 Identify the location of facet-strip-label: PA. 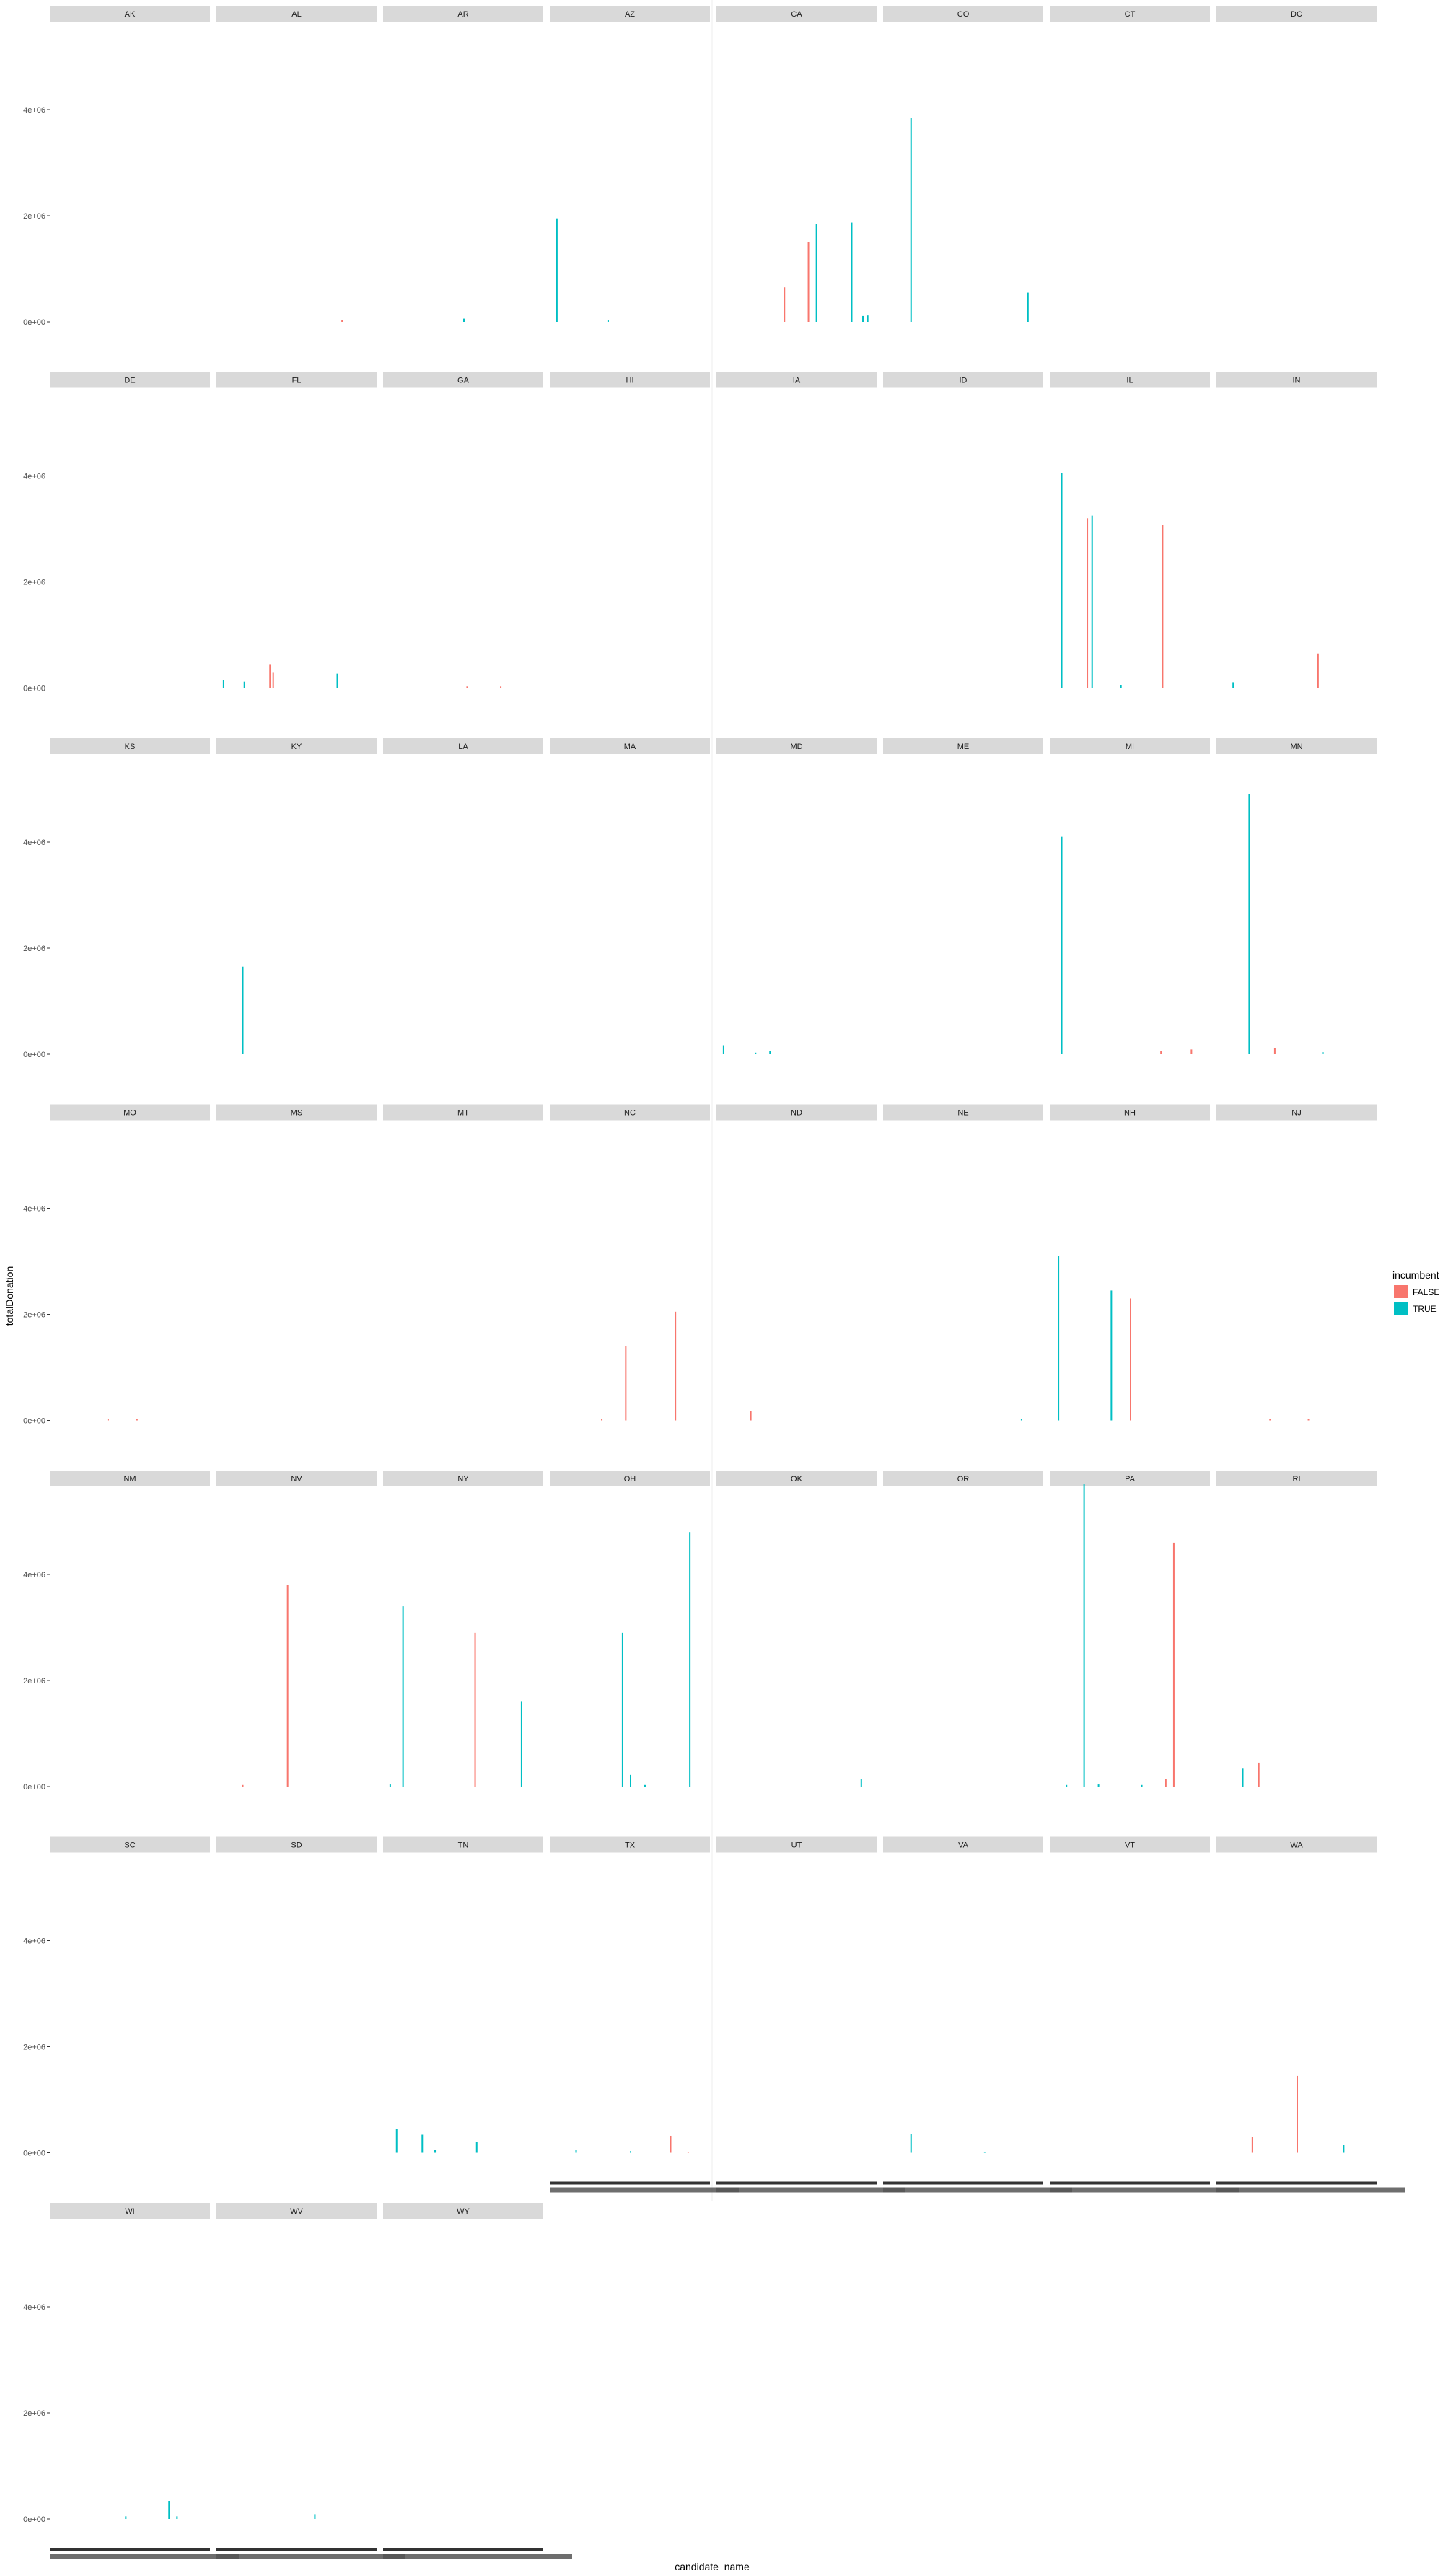
(1130, 1479).